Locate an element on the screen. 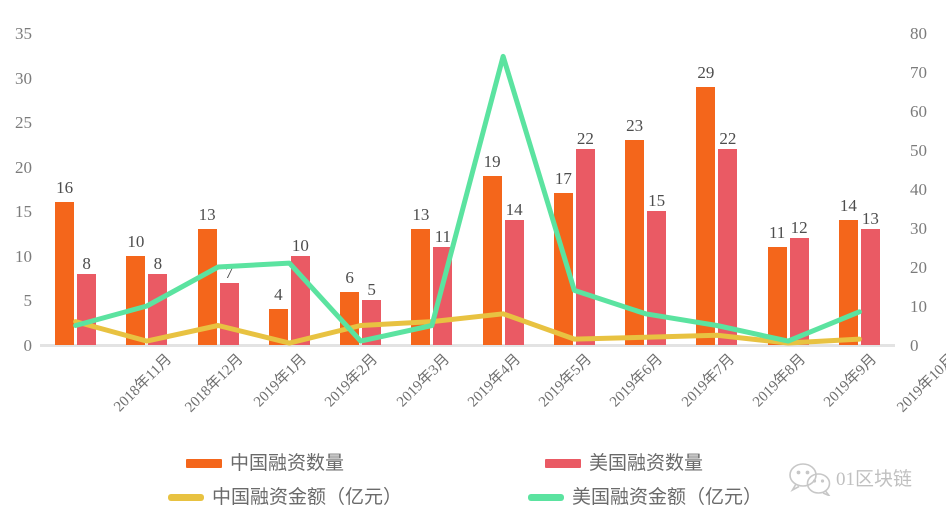  legend-item: 美国融资金额（亿元） is located at coordinates (645, 497).